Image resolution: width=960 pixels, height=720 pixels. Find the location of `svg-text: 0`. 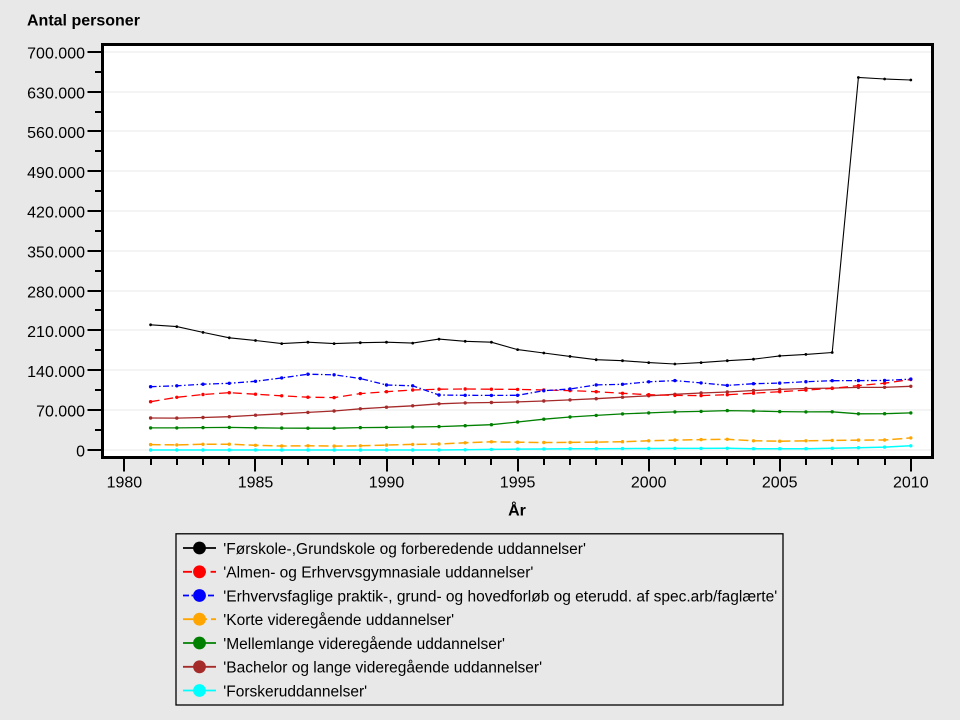

svg-text: 0 is located at coordinates (80, 452).